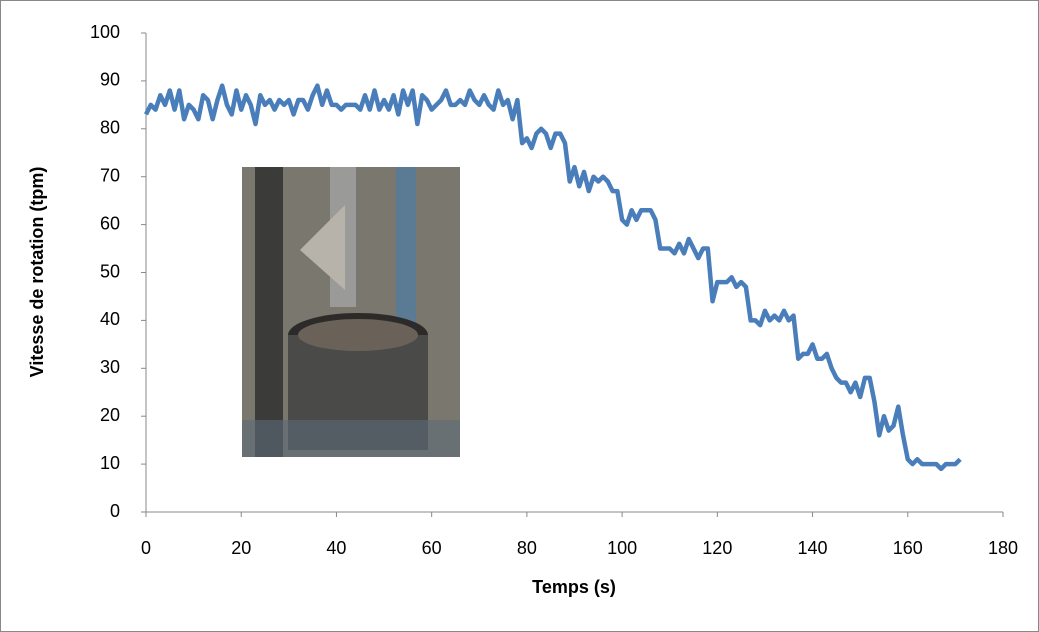 The height and width of the screenshot is (632, 1039). What do you see at coordinates (110, 271) in the screenshot?
I see `y-tick-label: 50` at bounding box center [110, 271].